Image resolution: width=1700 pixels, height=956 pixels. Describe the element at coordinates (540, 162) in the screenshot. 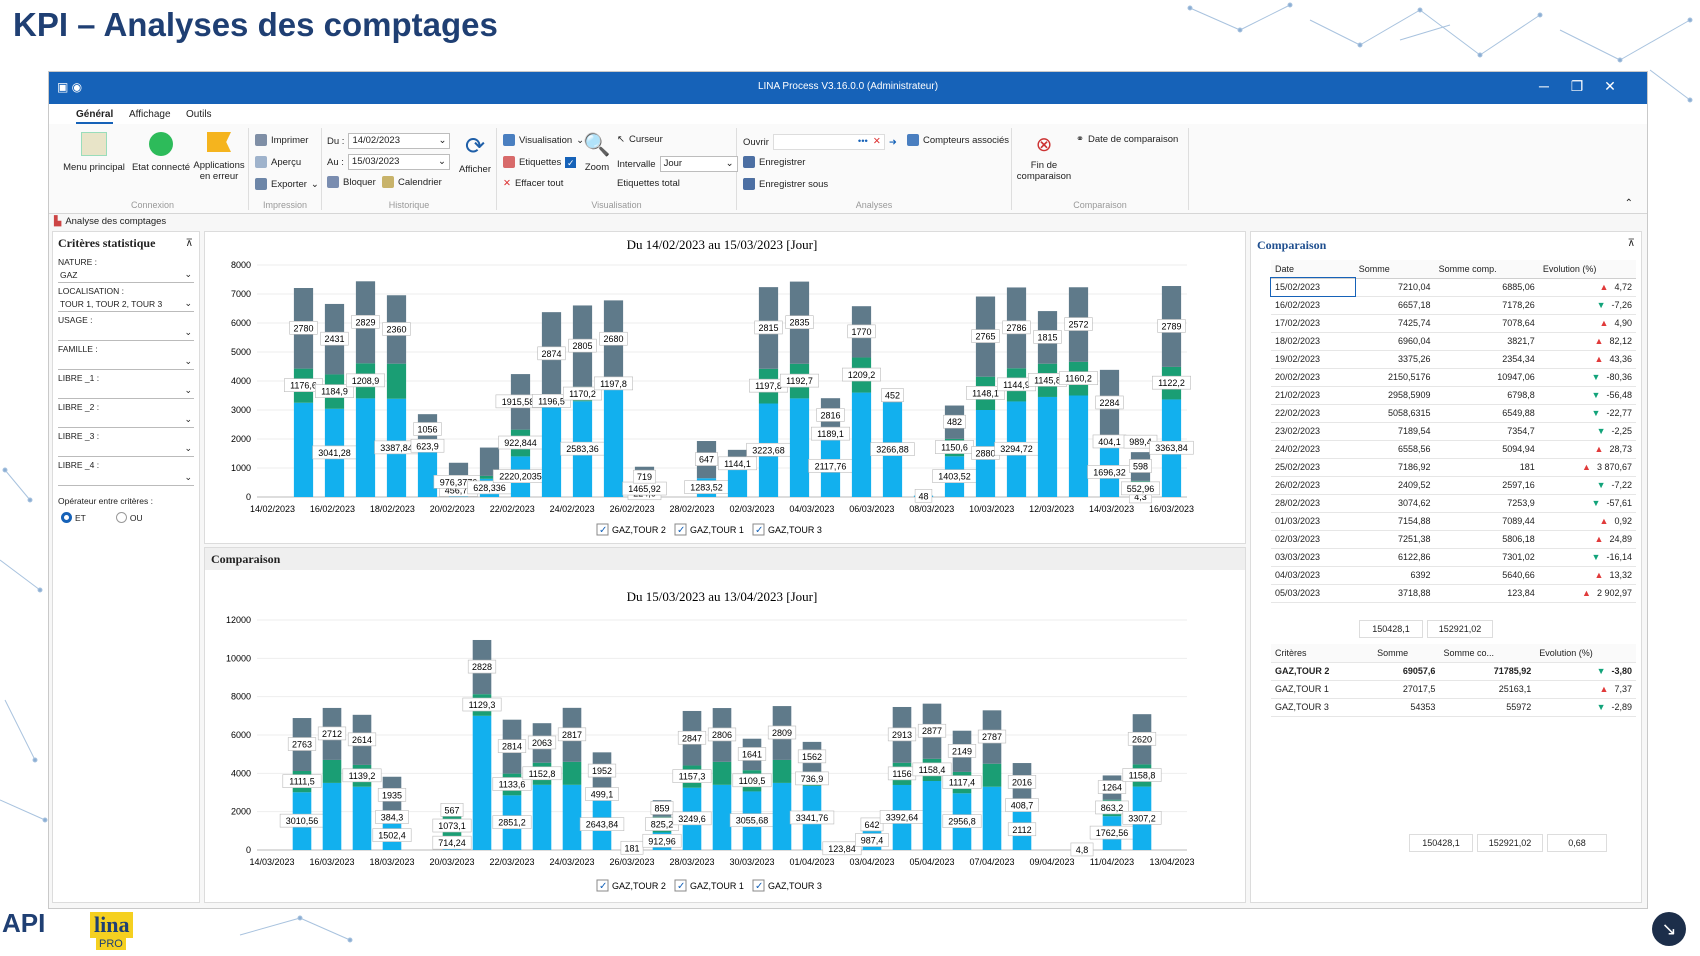

I see `etiquettes-toggle: Etiquettes ✓` at that location.